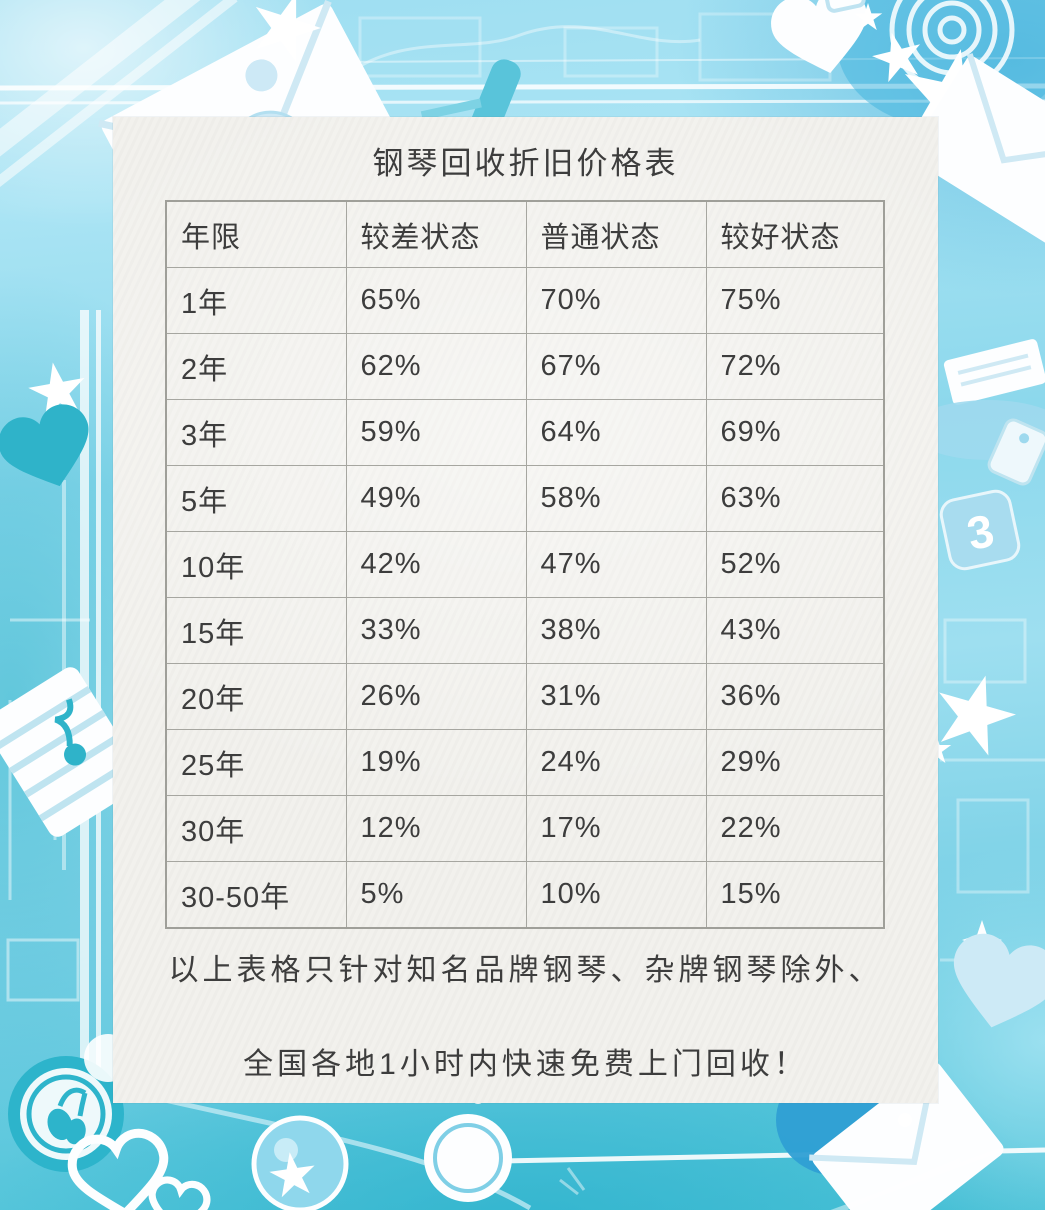 Image resolution: width=1045 pixels, height=1210 pixels. Describe the element at coordinates (994, 372) in the screenshot. I see `paper-card-icon` at that location.